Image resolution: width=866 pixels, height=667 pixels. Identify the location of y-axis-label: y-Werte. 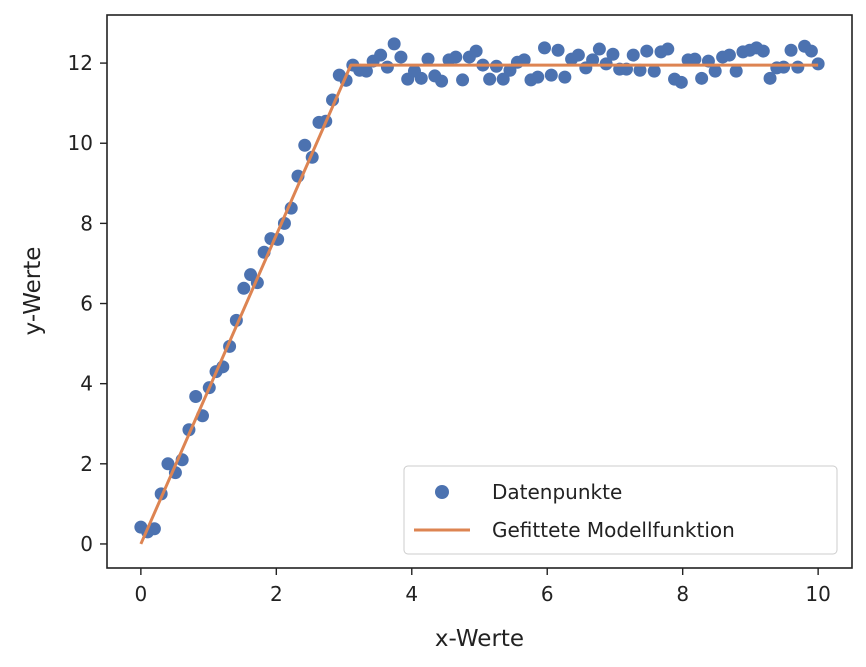
(33, 291).